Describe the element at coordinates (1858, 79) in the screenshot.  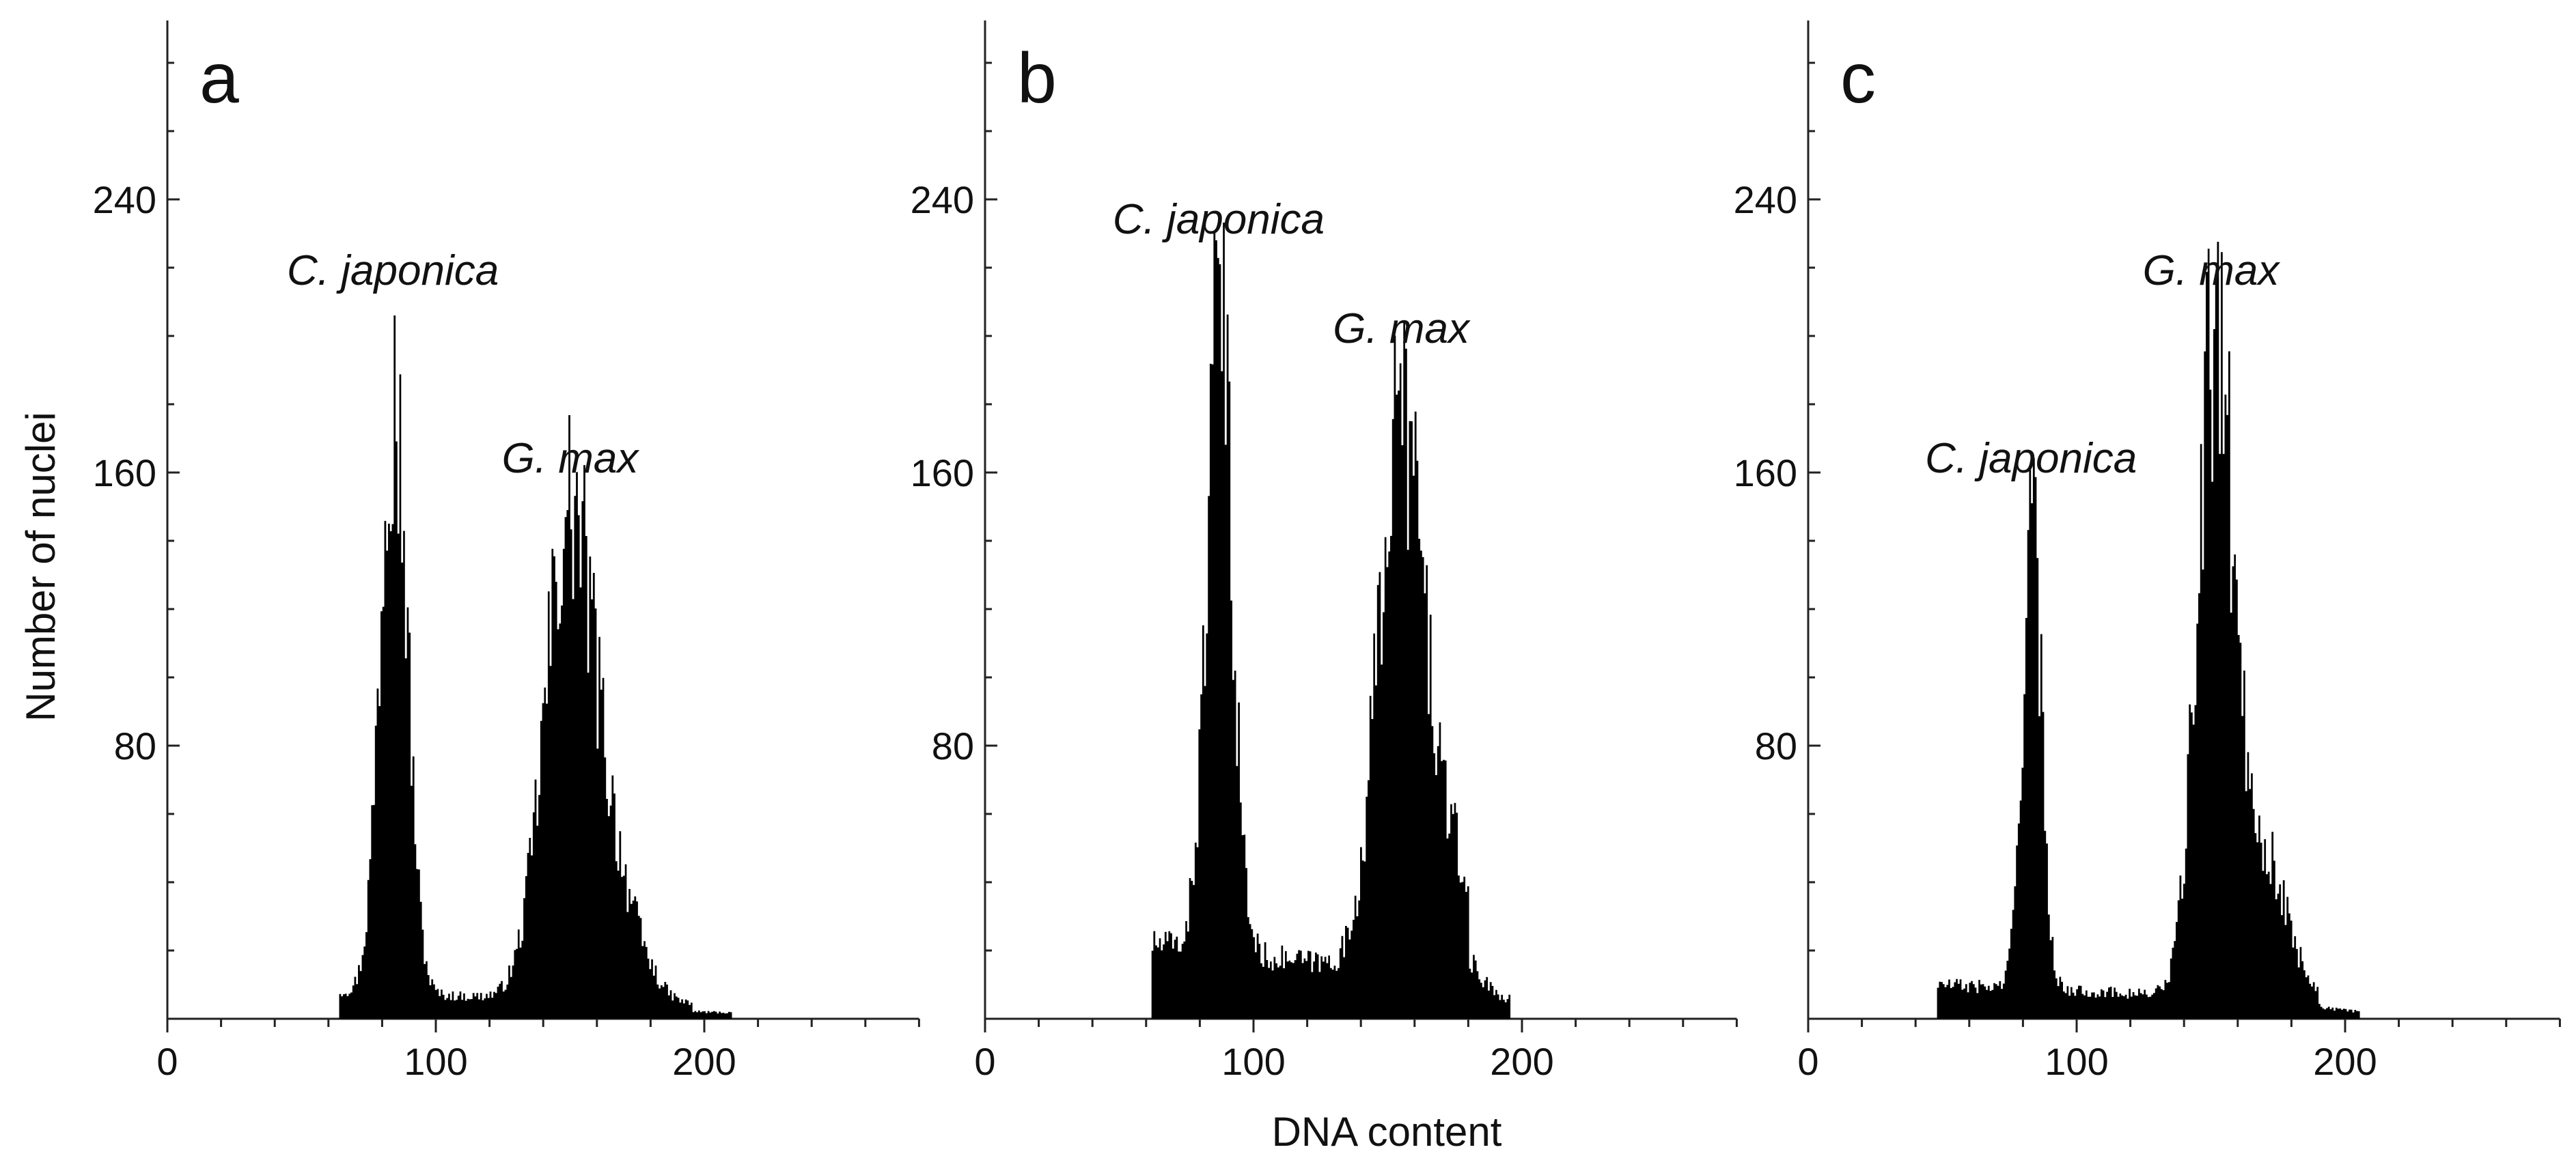
I see `panel-letter: c` at that location.